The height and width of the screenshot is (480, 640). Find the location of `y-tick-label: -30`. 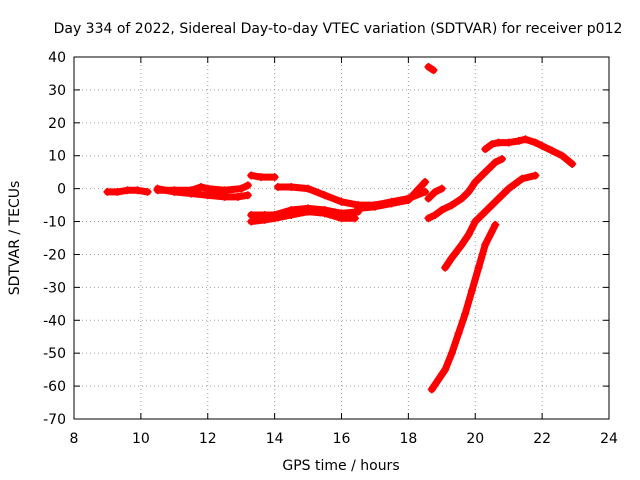

y-tick-label: -30 is located at coordinates (54, 288).